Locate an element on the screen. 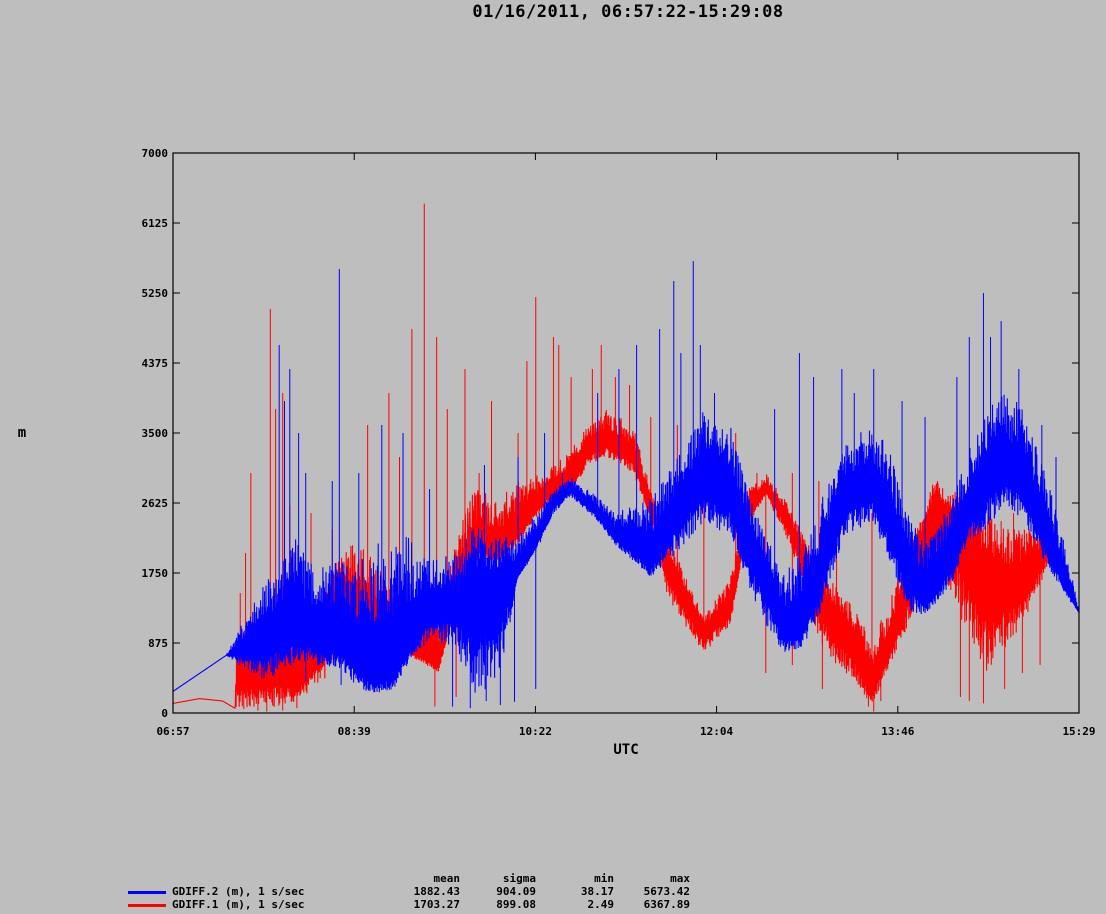  stats-header-mean: mean is located at coordinates (447, 878).